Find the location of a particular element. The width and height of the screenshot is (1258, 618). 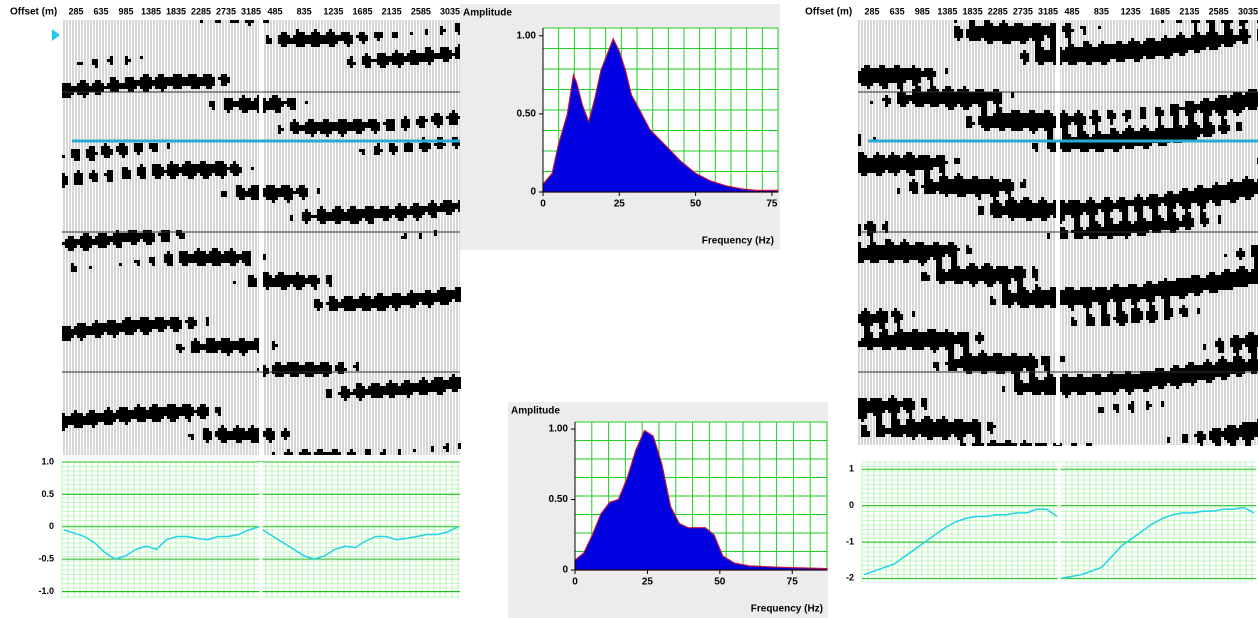

y-tick-label: 1.0 is located at coordinates (47, 461).